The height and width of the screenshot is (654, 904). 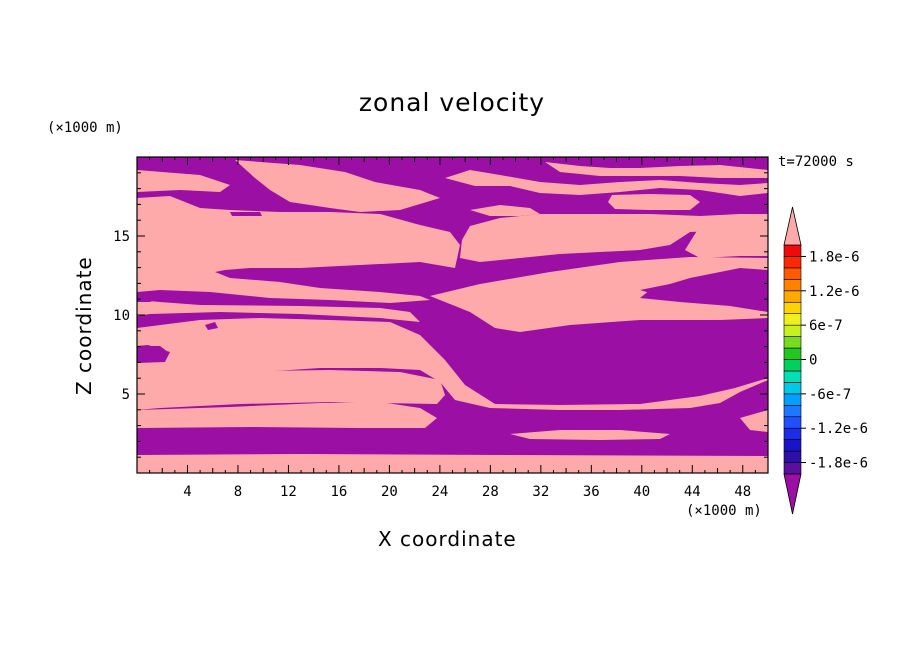 I want to click on x-tick-label: 32, so click(x=540, y=492).